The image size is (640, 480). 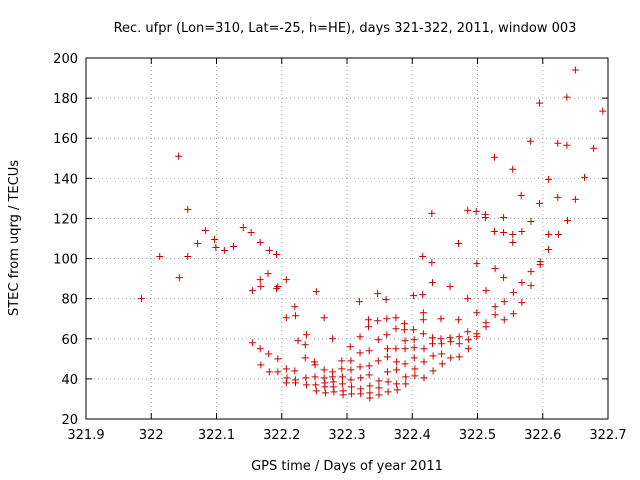 I want to click on x-tick-label: 322.3, so click(x=346, y=435).